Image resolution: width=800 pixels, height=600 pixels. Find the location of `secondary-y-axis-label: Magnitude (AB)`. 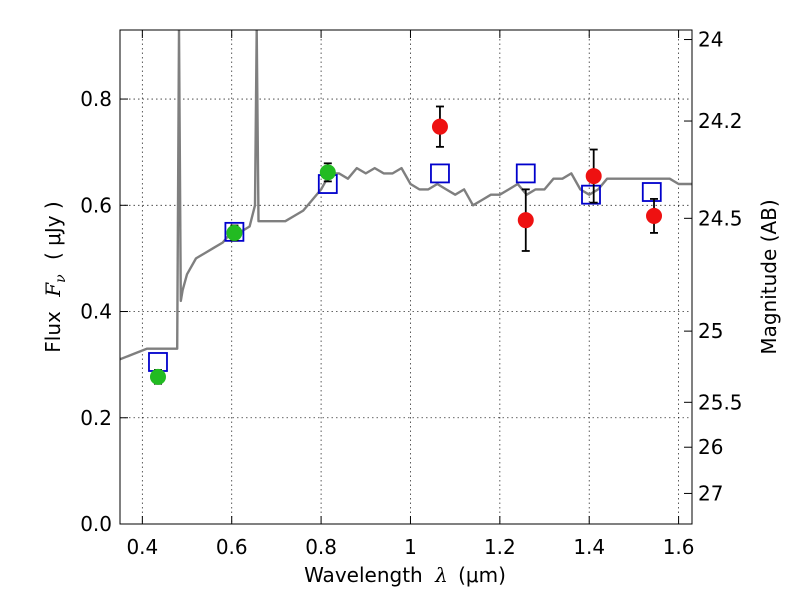

secondary-y-axis-label: Magnitude (AB) is located at coordinates (769, 276).